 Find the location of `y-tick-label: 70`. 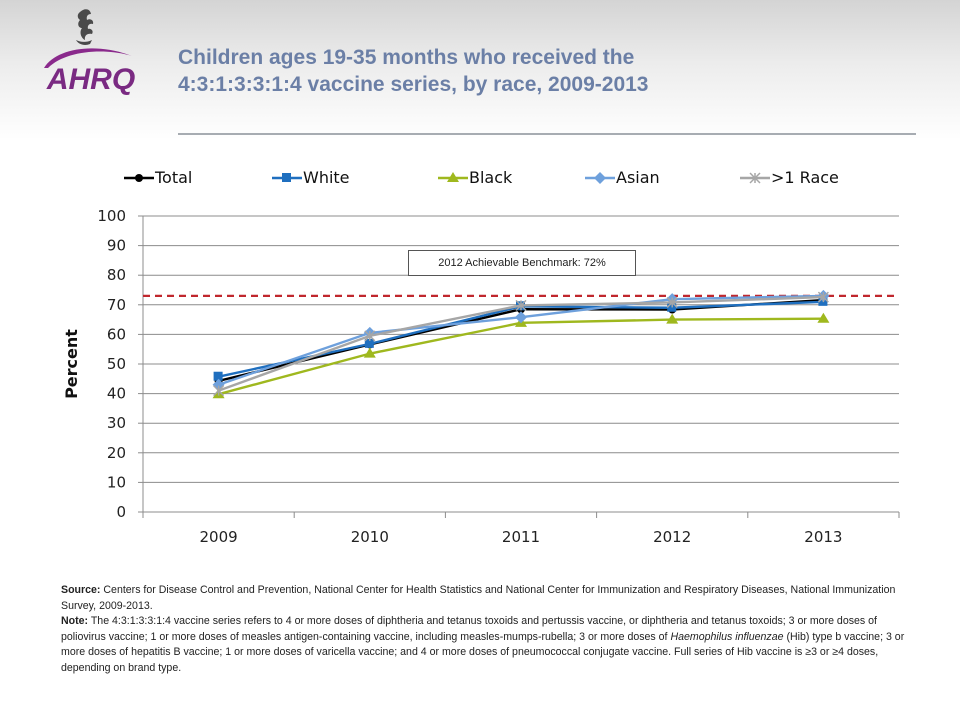

y-tick-label: 70 is located at coordinates (116, 305).